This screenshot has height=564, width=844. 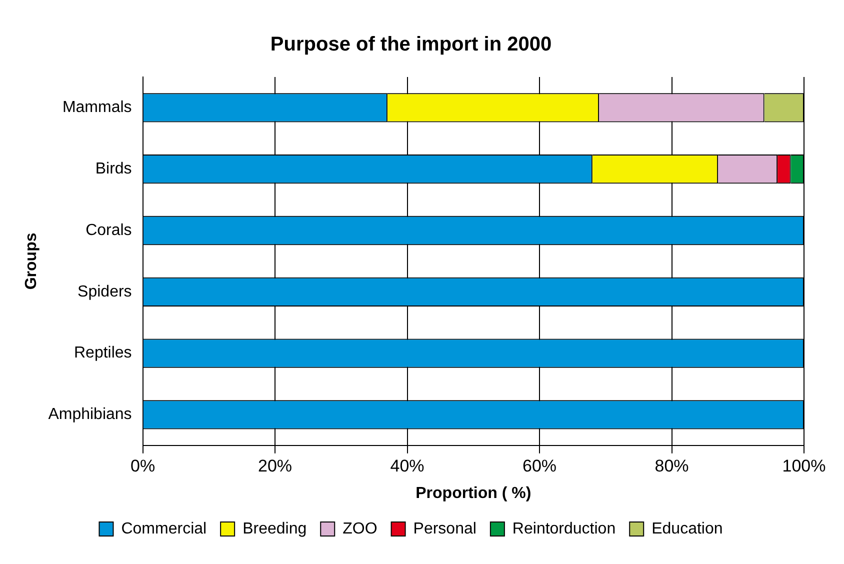 I want to click on legend-label: Breeding, so click(x=274, y=529).